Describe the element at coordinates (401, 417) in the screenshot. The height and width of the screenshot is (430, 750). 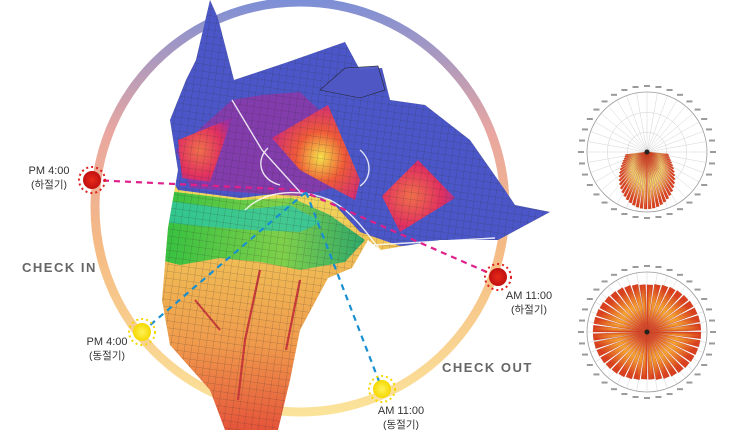
I see `marker-label-winter-am: AM 11:00 (동절기)` at that location.